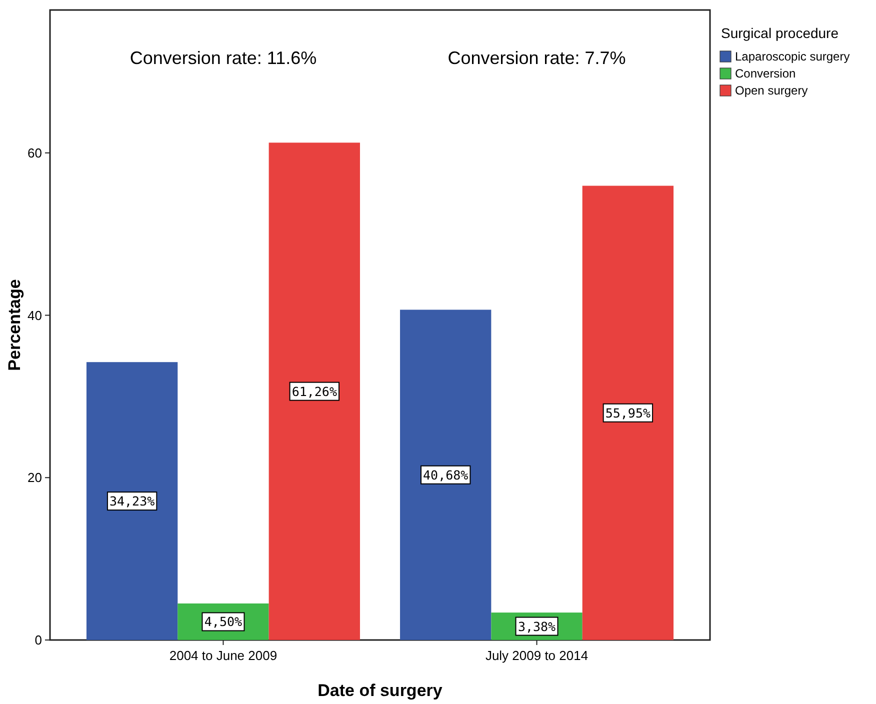 This screenshot has height=704, width=876. I want to click on data-label: 34,23%, so click(132, 501).